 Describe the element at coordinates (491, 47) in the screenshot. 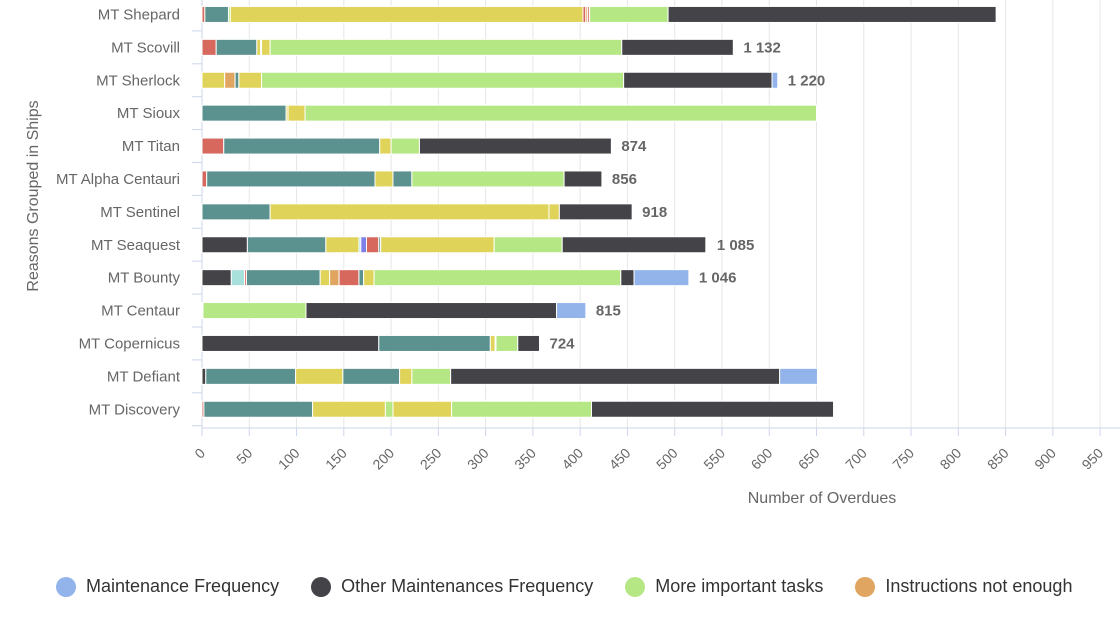

I see `bar-stack: 1 132` at that location.